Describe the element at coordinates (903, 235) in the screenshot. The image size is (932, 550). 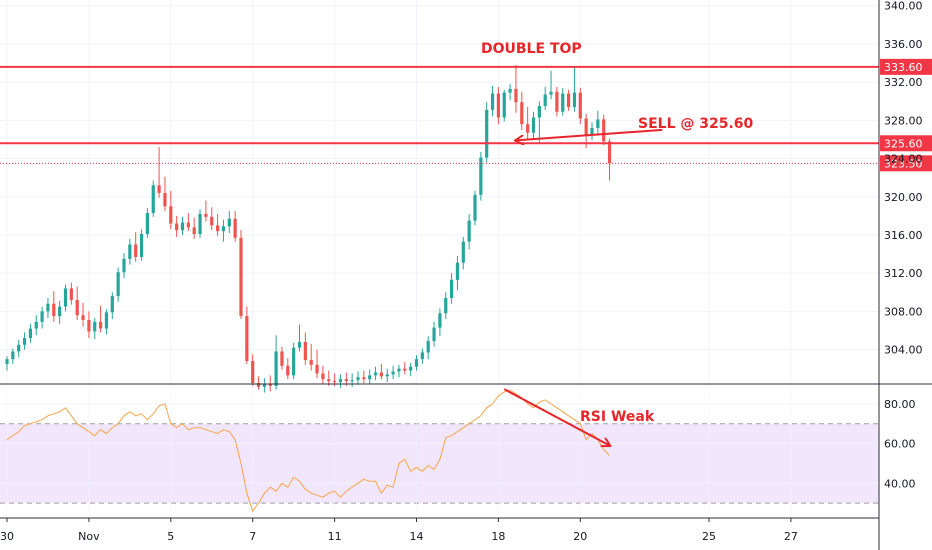
I see `price-tick-label: 316.00` at that location.